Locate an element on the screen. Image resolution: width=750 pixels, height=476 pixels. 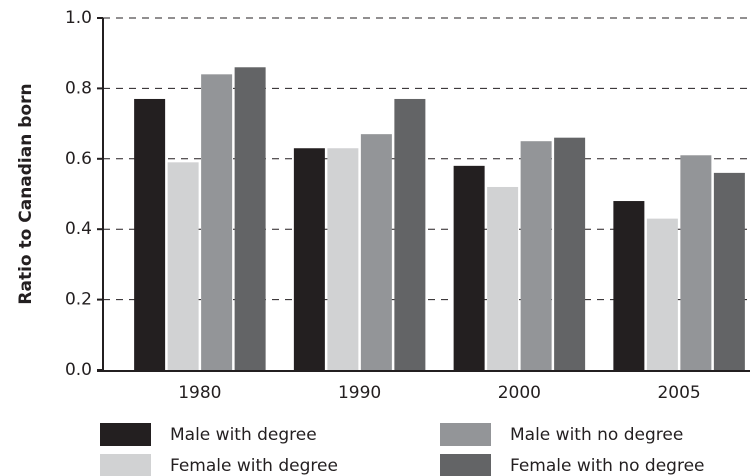
x-tick-label: 2005 is located at coordinates (678, 393).